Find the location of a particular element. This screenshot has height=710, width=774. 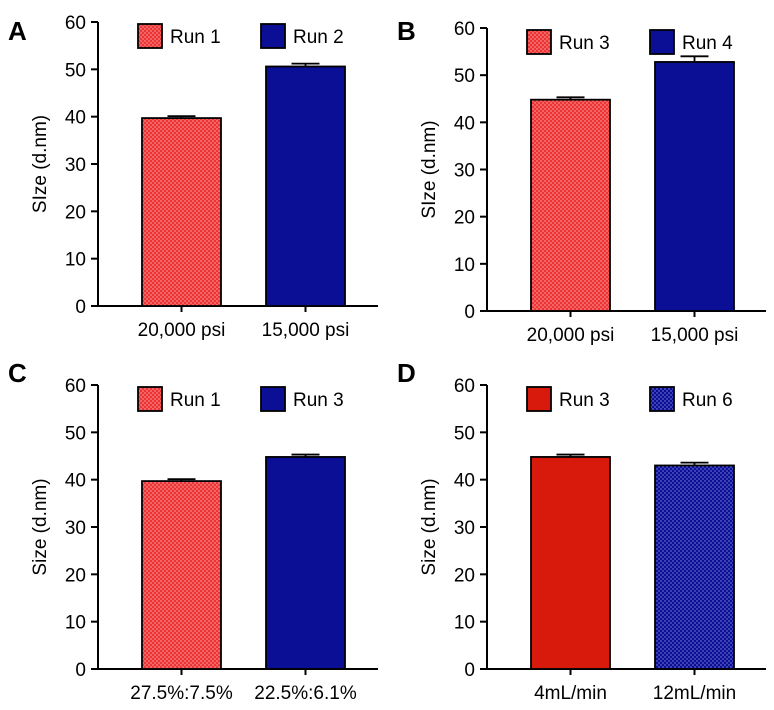

legend-label-d-1: Run 3 is located at coordinates (584, 400).